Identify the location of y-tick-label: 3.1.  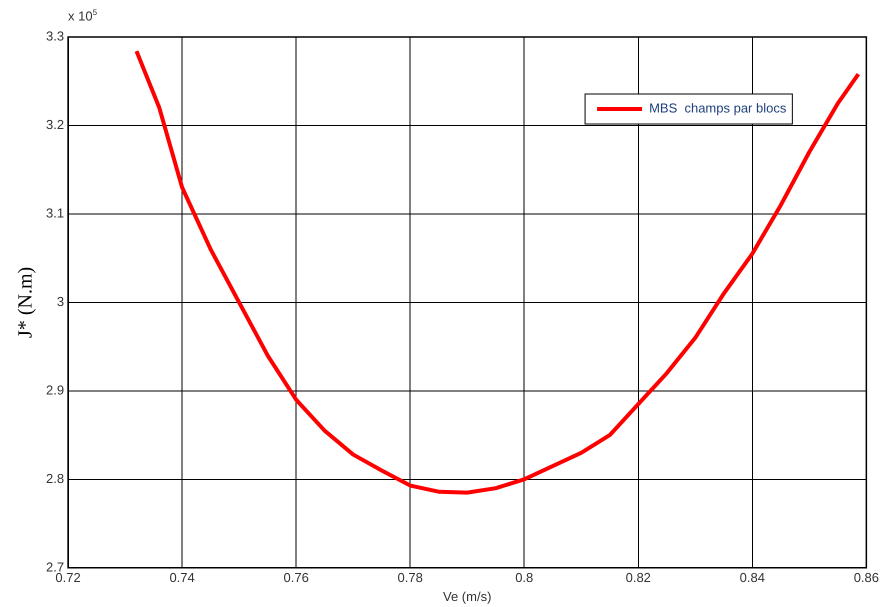
(55, 213).